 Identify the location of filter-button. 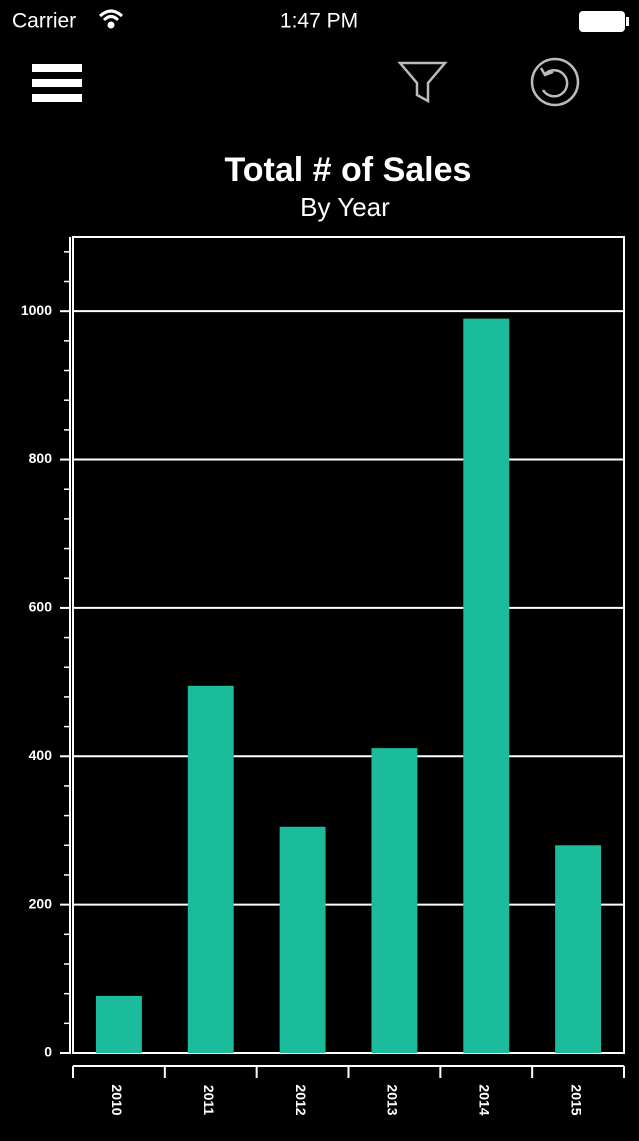
(422, 82).